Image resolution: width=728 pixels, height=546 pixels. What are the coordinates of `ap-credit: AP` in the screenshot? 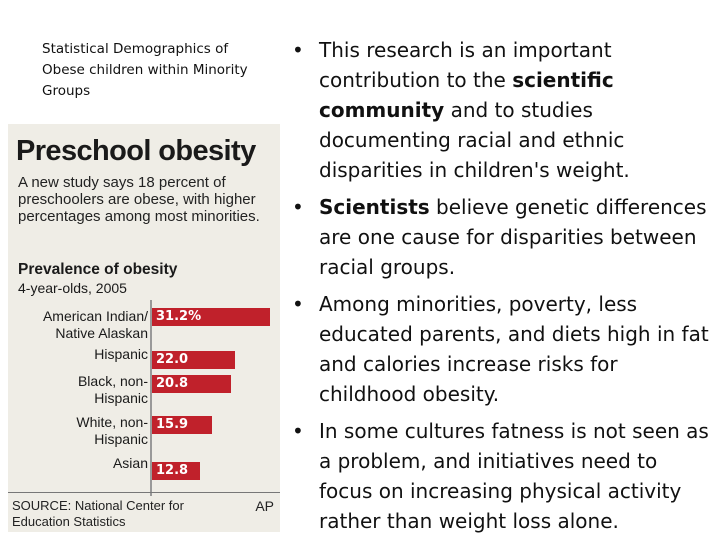 It's located at (264, 506).